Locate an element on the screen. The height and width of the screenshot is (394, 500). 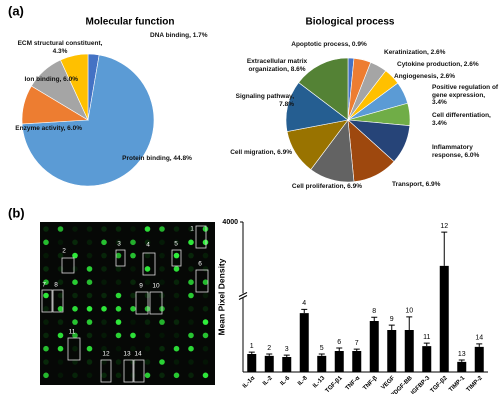
x-tick-label: TGF-β2 is located at coordinates (440, 384).